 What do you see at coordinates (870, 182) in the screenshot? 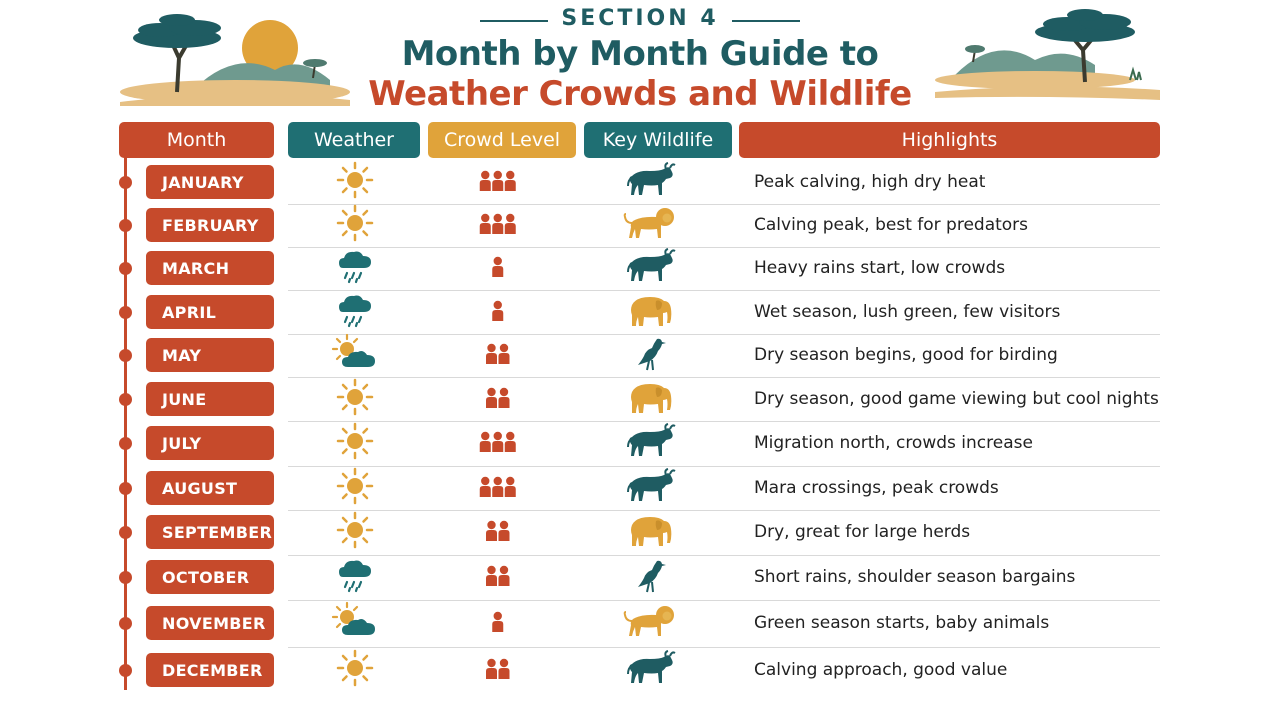
I see `highlight-text: Peak calving, high dry heat` at bounding box center [870, 182].